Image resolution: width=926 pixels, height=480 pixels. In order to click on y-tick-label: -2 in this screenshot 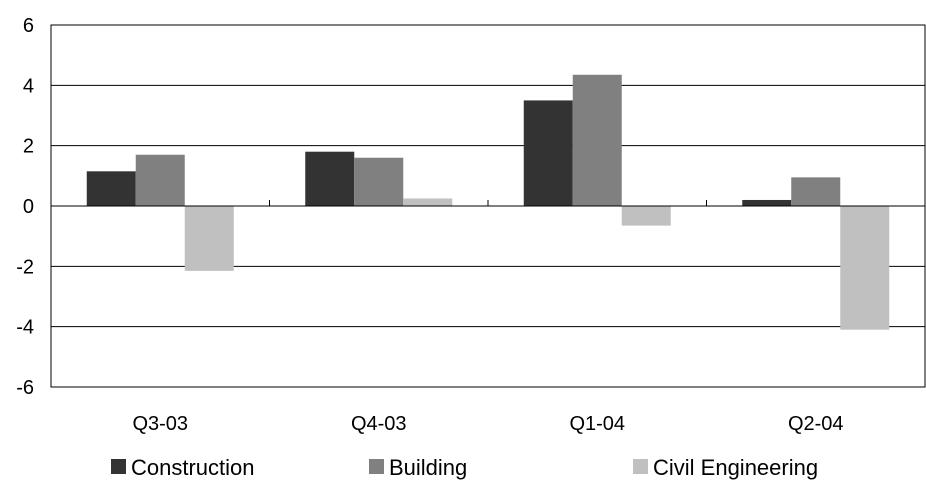, I will do `click(25, 267)`.